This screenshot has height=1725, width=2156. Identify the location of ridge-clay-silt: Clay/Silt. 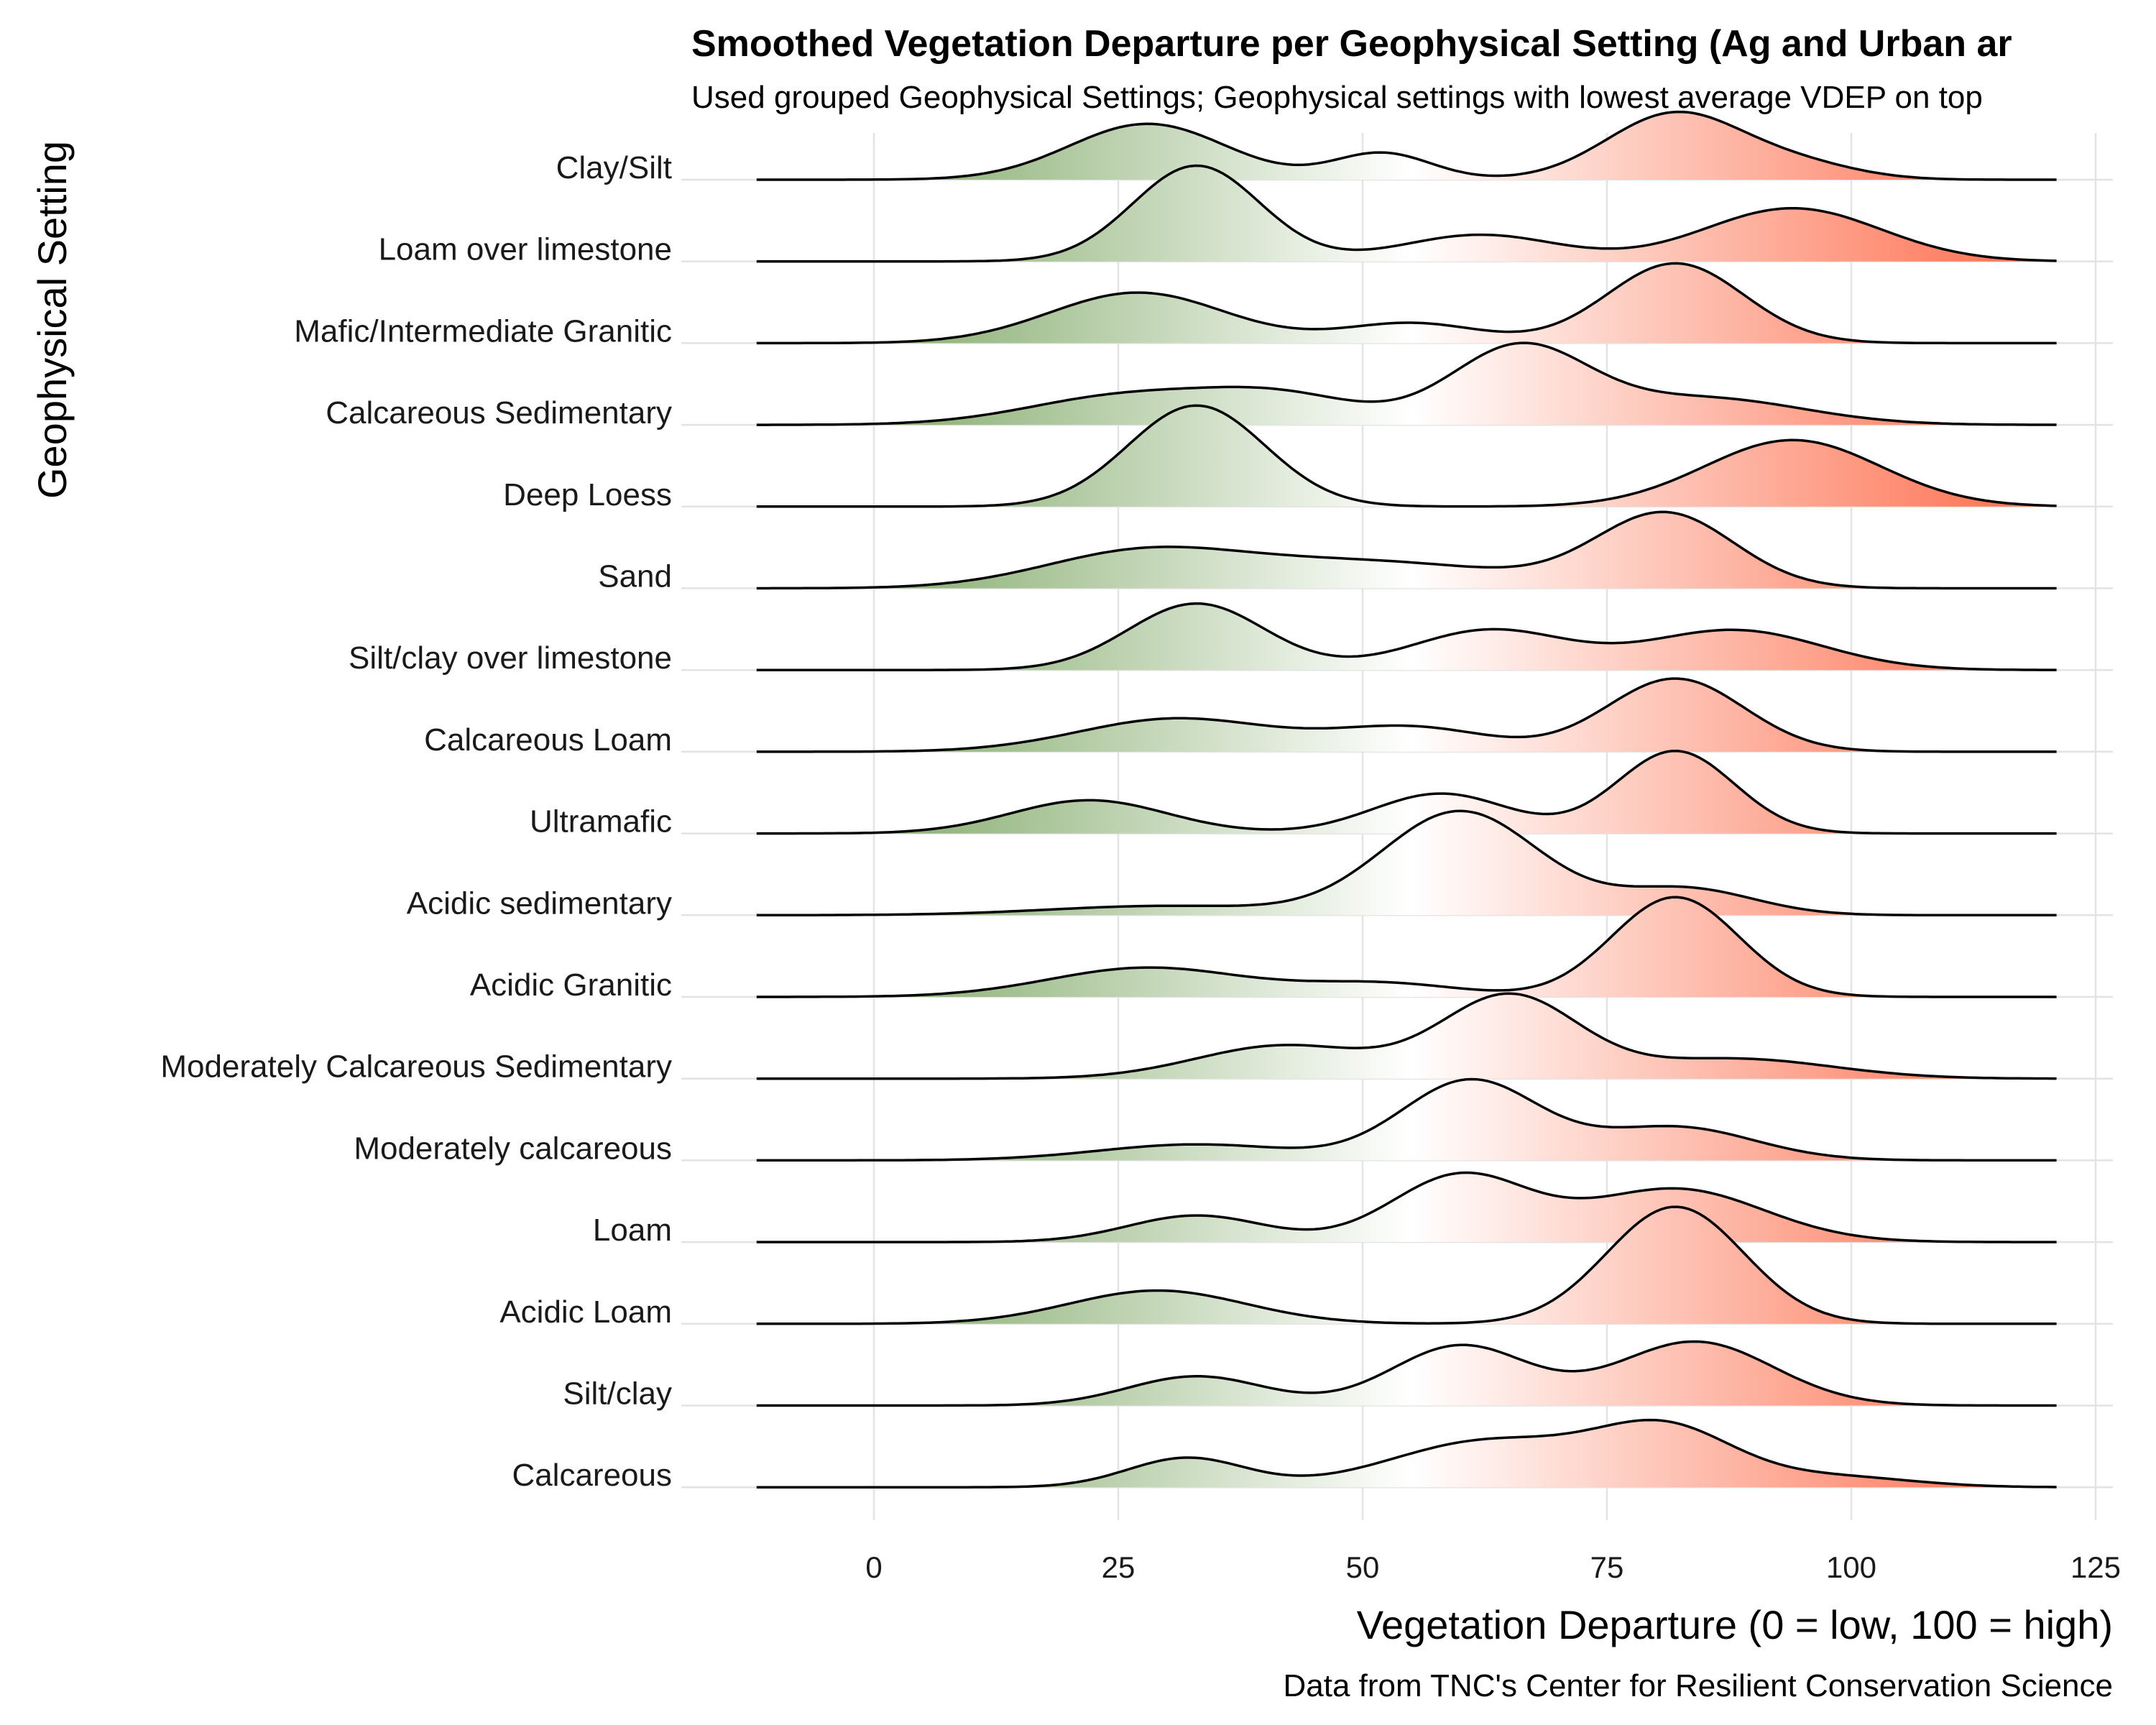
(1306, 147).